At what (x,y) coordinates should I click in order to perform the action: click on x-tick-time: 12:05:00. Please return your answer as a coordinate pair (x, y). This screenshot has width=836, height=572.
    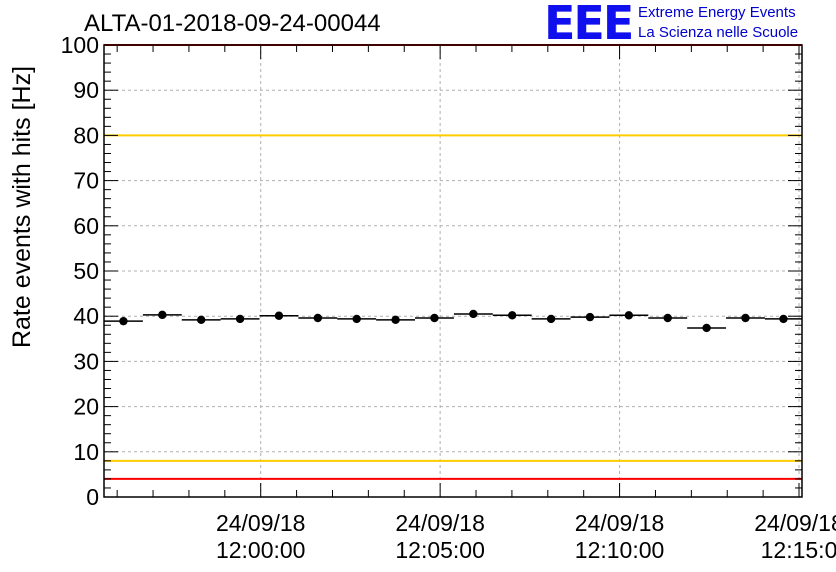
    Looking at the image, I should click on (440, 550).